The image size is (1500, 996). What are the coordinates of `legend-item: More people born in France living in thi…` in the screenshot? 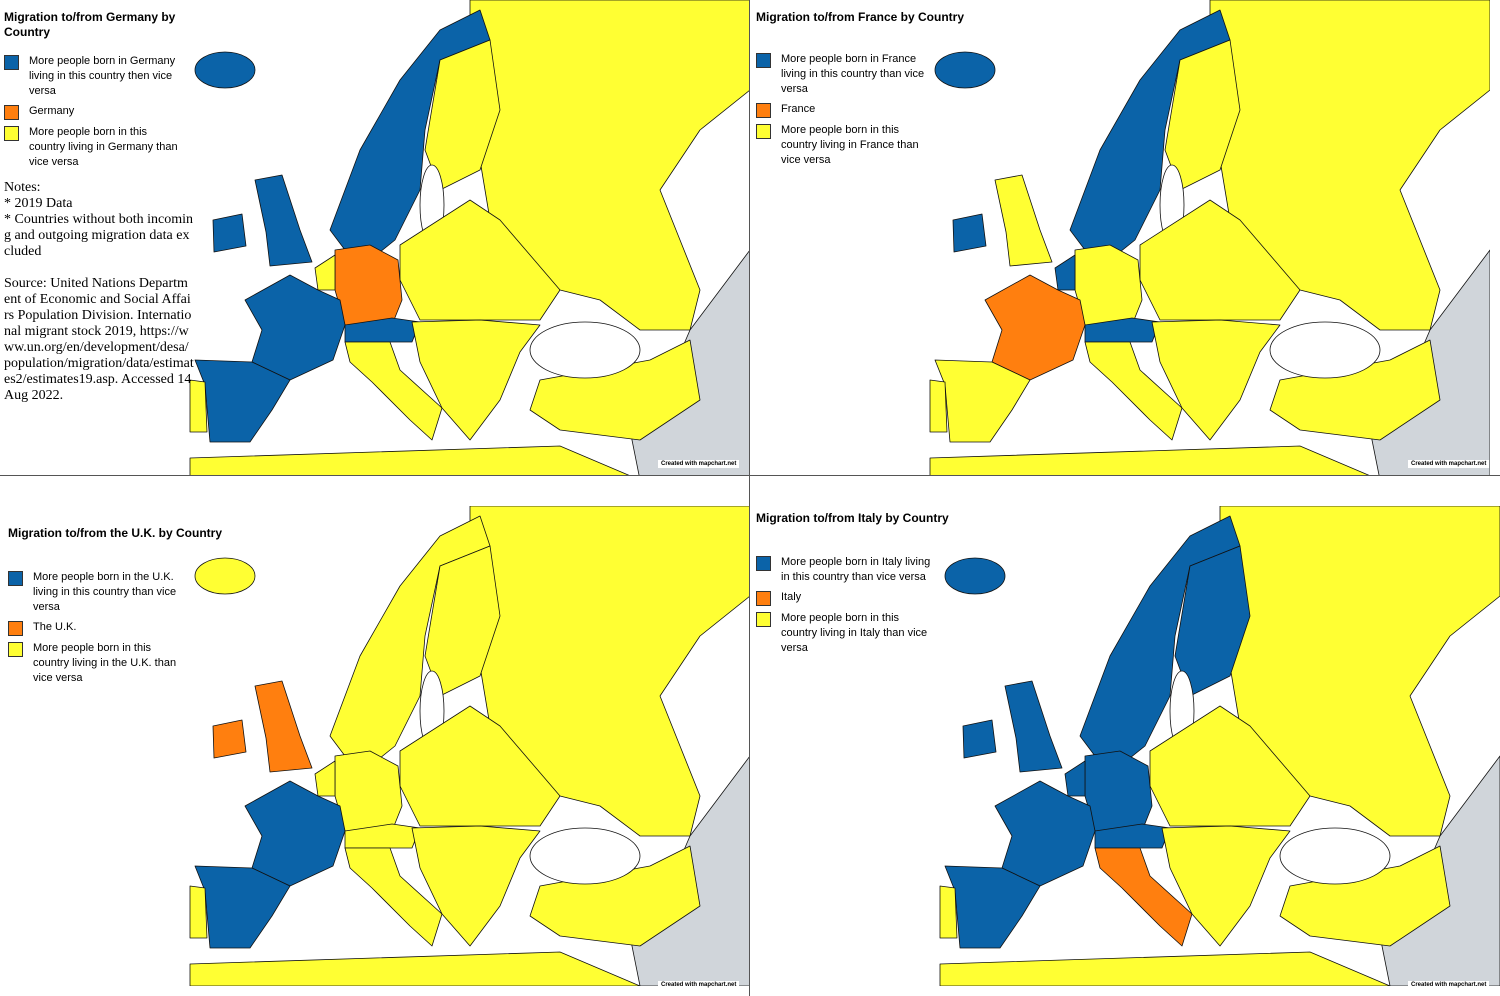 It's located at (851, 74).